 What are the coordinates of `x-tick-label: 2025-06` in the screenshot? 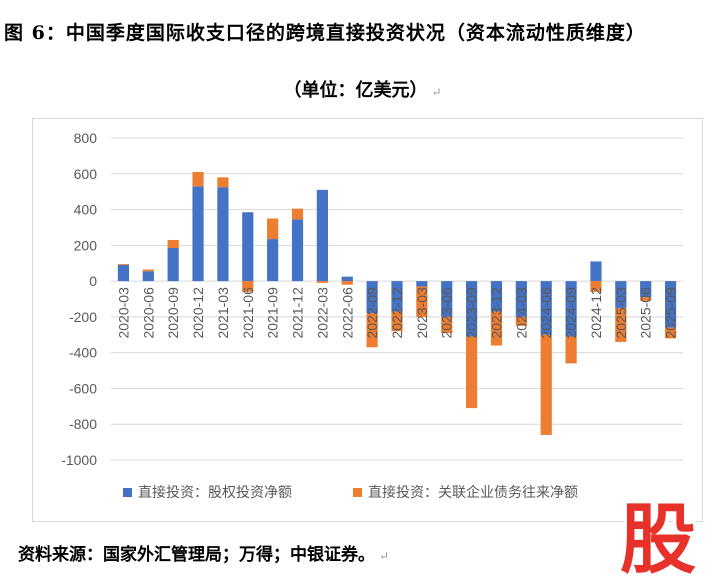 It's located at (646, 313).